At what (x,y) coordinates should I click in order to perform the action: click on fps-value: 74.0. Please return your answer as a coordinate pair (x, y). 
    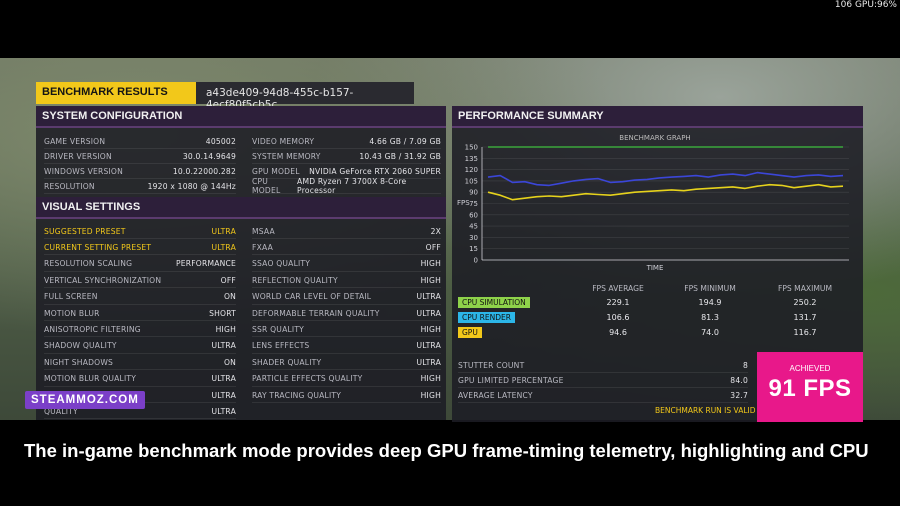
    Looking at the image, I should click on (710, 332).